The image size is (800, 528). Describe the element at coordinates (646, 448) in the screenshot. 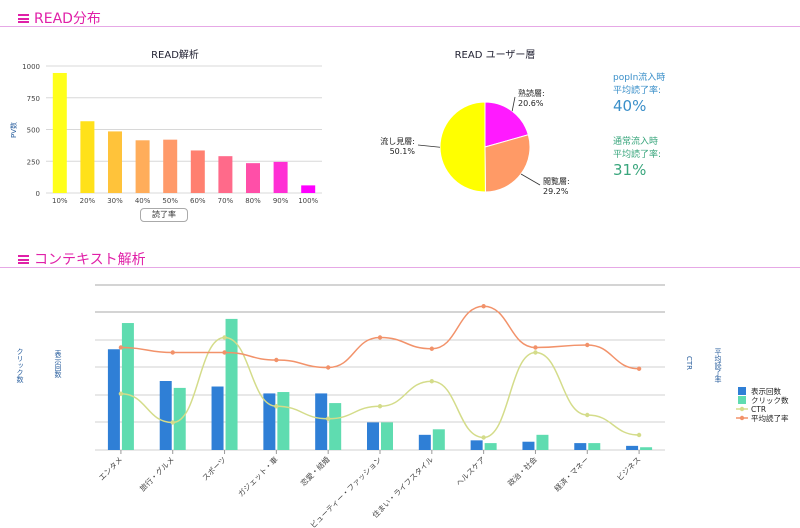

I see `bar-クリック数-ビジネス` at that location.